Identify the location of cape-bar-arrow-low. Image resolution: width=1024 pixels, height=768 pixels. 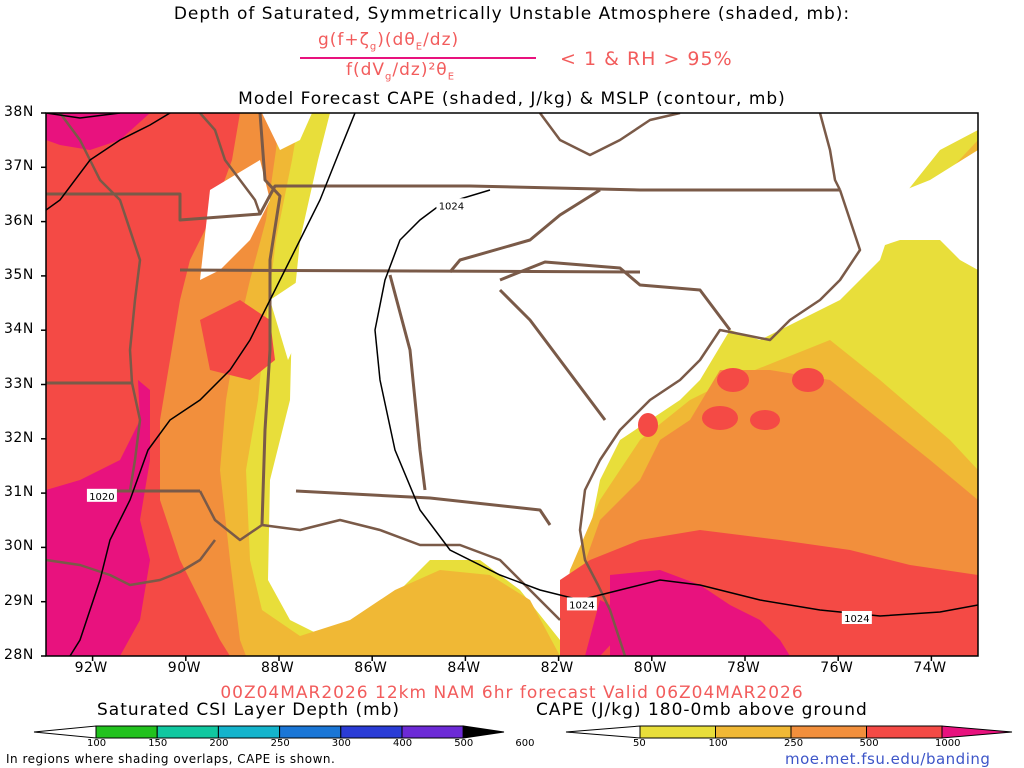
(603, 732).